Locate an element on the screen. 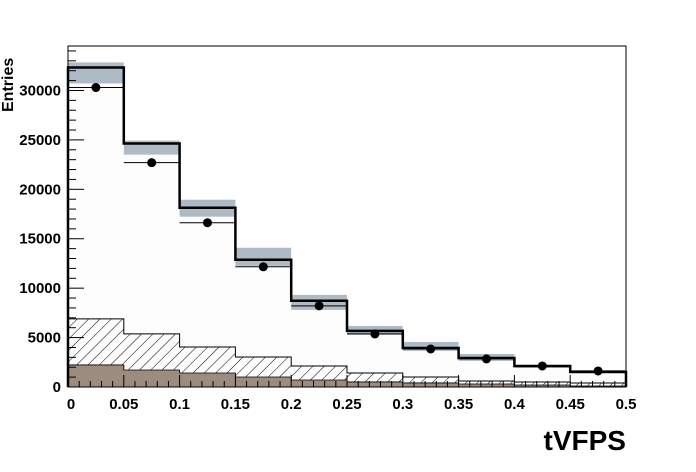 Image resolution: width=696 pixels, height=472 pixels. x-axis-title: tVFPS is located at coordinates (585, 440).